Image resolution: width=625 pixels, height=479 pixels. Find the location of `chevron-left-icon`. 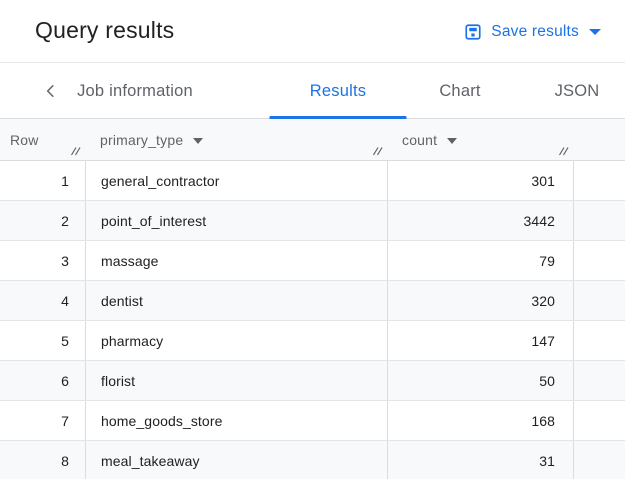

chevron-left-icon is located at coordinates (50, 91).